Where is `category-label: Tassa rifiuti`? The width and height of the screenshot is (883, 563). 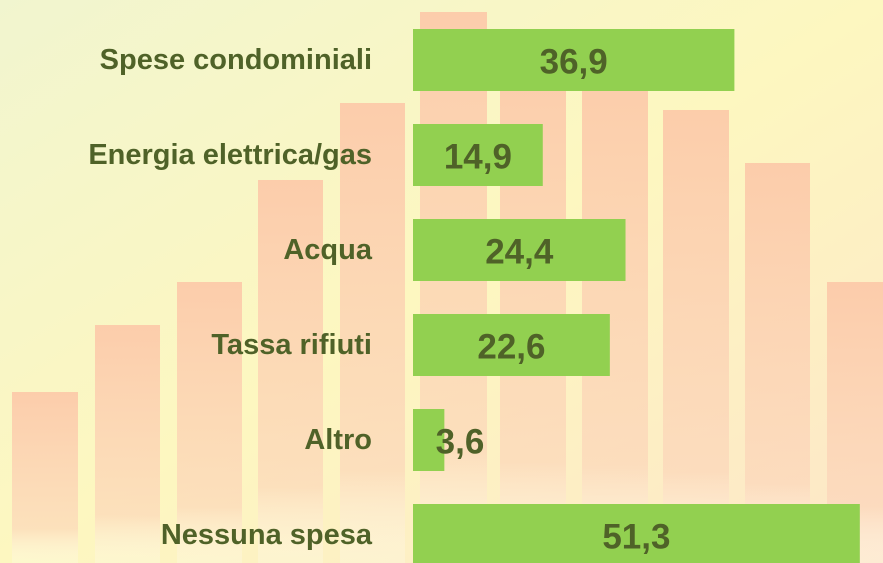
category-label: Tassa rifiuti is located at coordinates (291, 345).